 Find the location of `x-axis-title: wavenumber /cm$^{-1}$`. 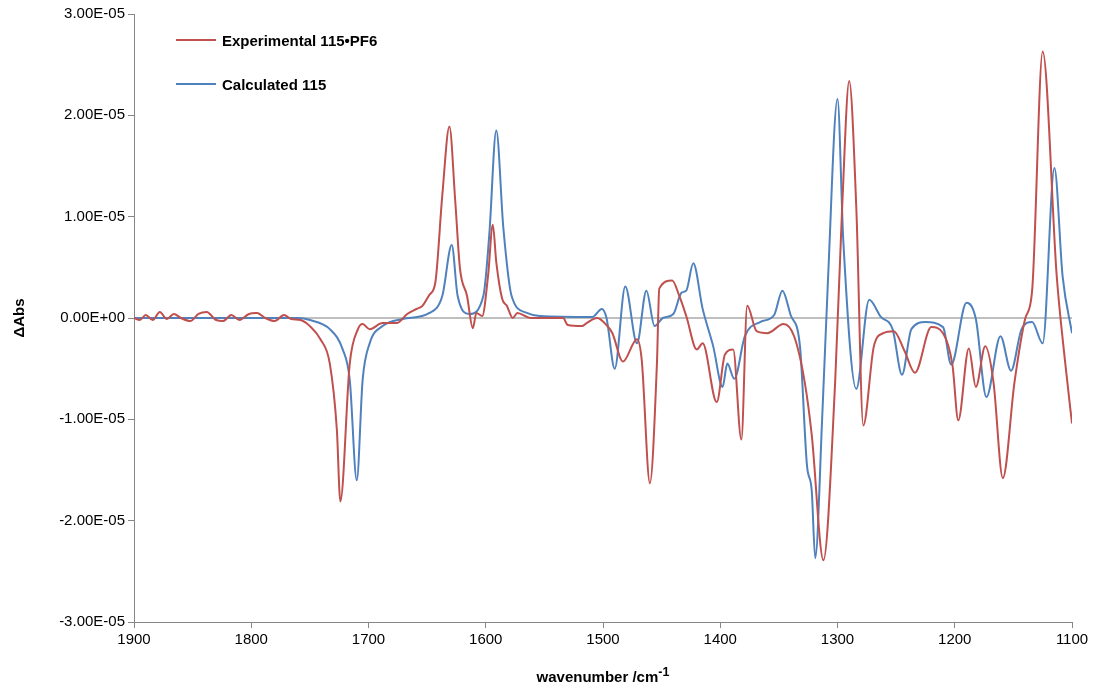

x-axis-title: wavenumber /cm$^{-1}$ is located at coordinates (603, 675).